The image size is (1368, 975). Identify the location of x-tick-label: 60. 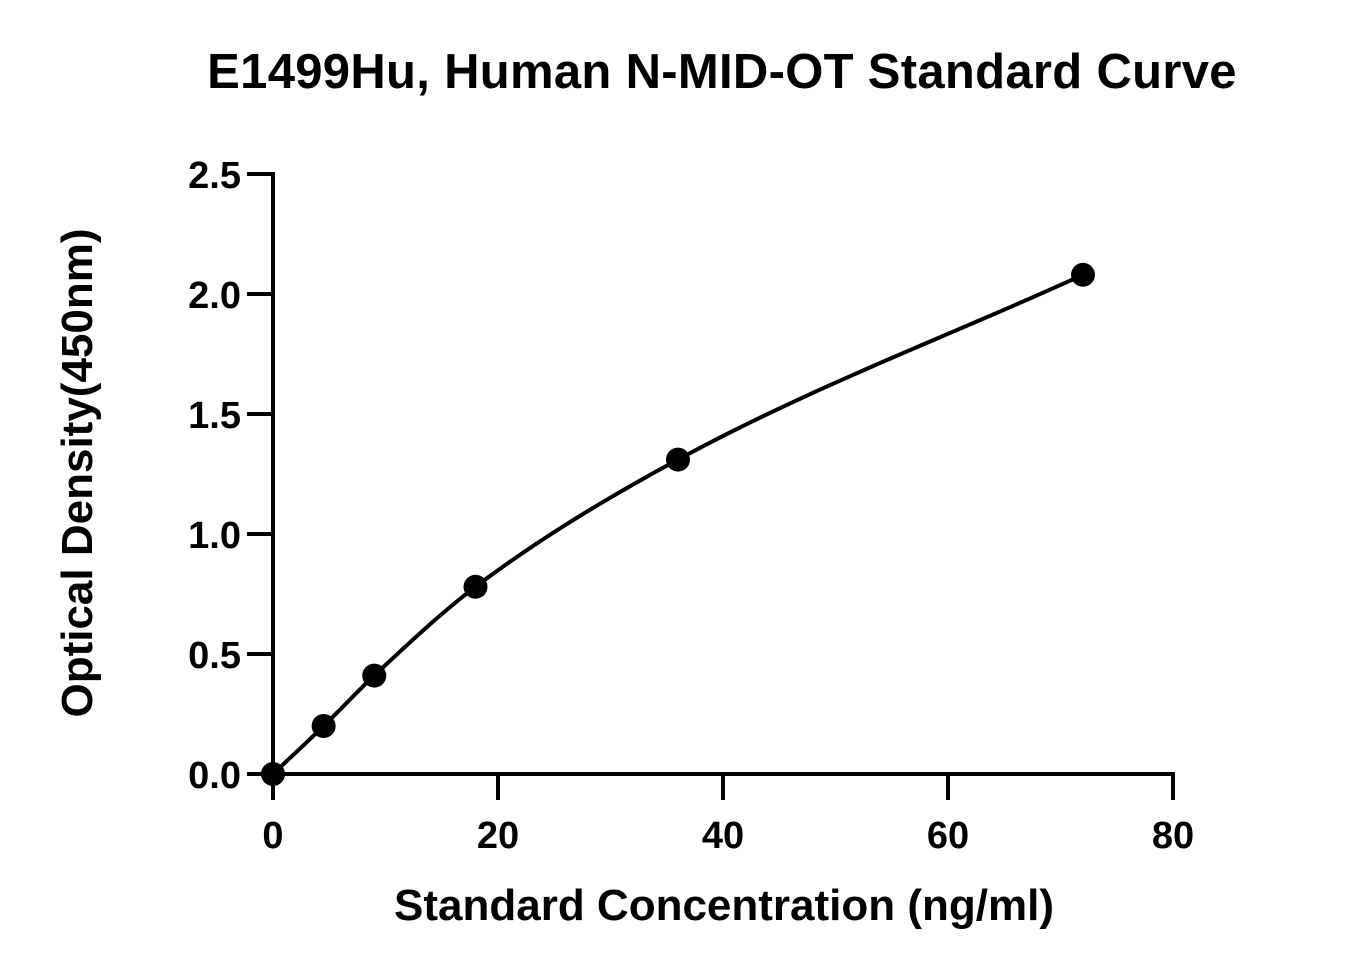
(948, 836).